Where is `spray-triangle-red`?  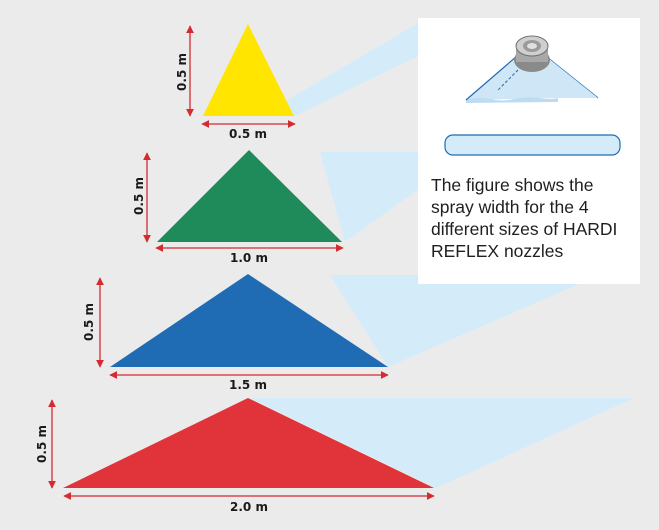
spray-triangle-red is located at coordinates (248, 443).